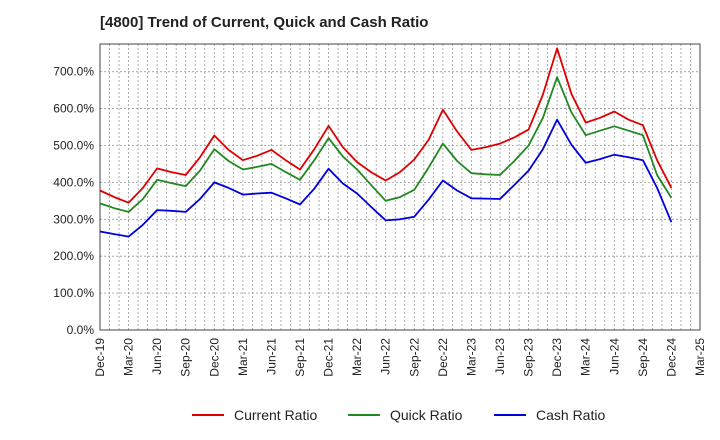 The image size is (720, 440). I want to click on x-tick-label: Dec-19, so click(100, 357).